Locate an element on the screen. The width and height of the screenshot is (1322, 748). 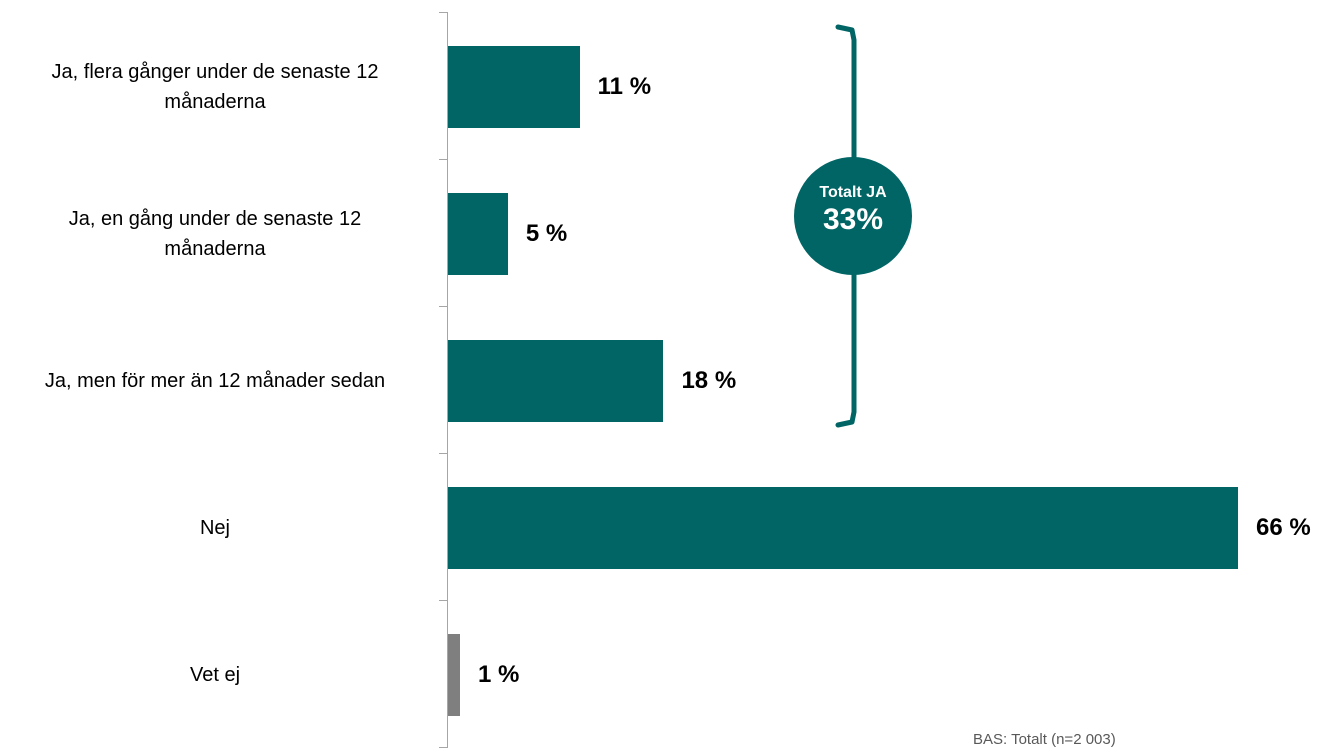
category-label: Nej is located at coordinates (214, 528).